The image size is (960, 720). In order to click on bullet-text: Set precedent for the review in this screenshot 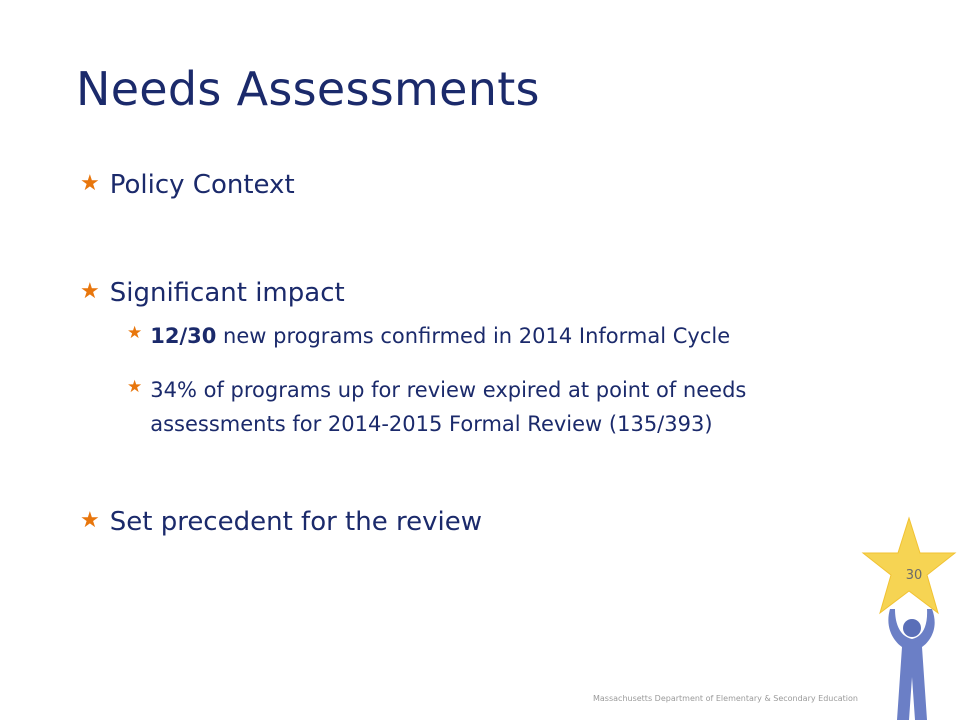, I will do `click(295, 522)`.